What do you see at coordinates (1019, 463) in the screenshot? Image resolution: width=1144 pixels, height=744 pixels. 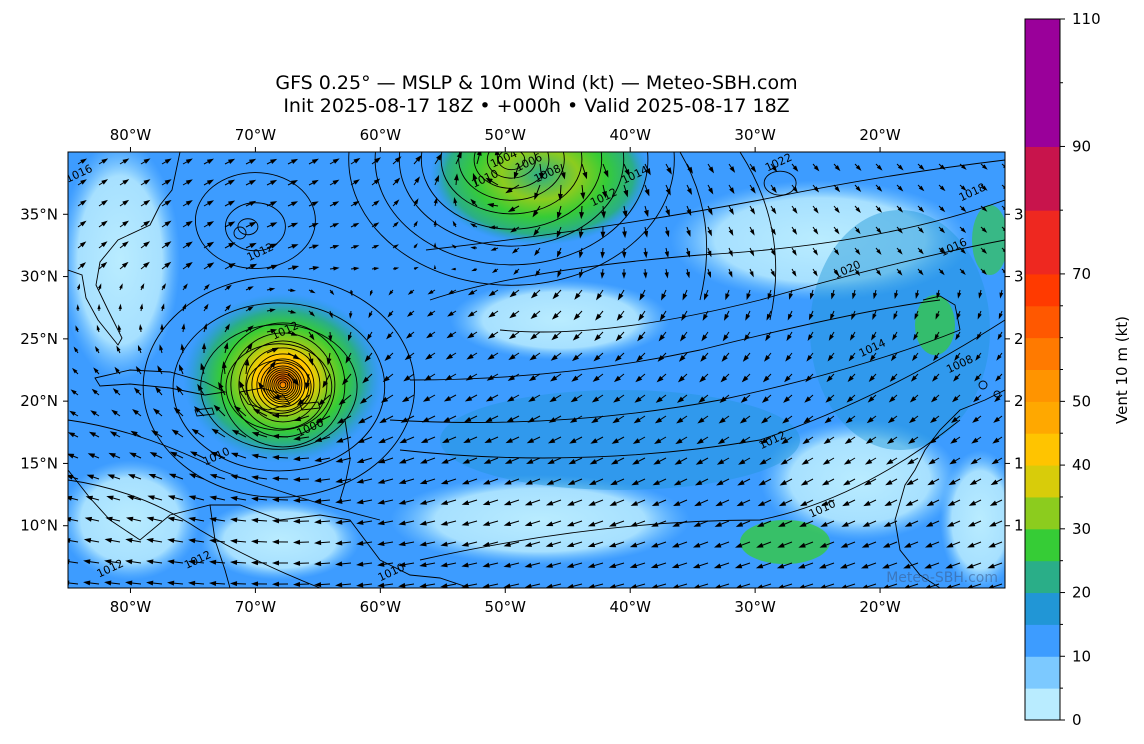 I see `lat-label-right: 1` at bounding box center [1019, 463].